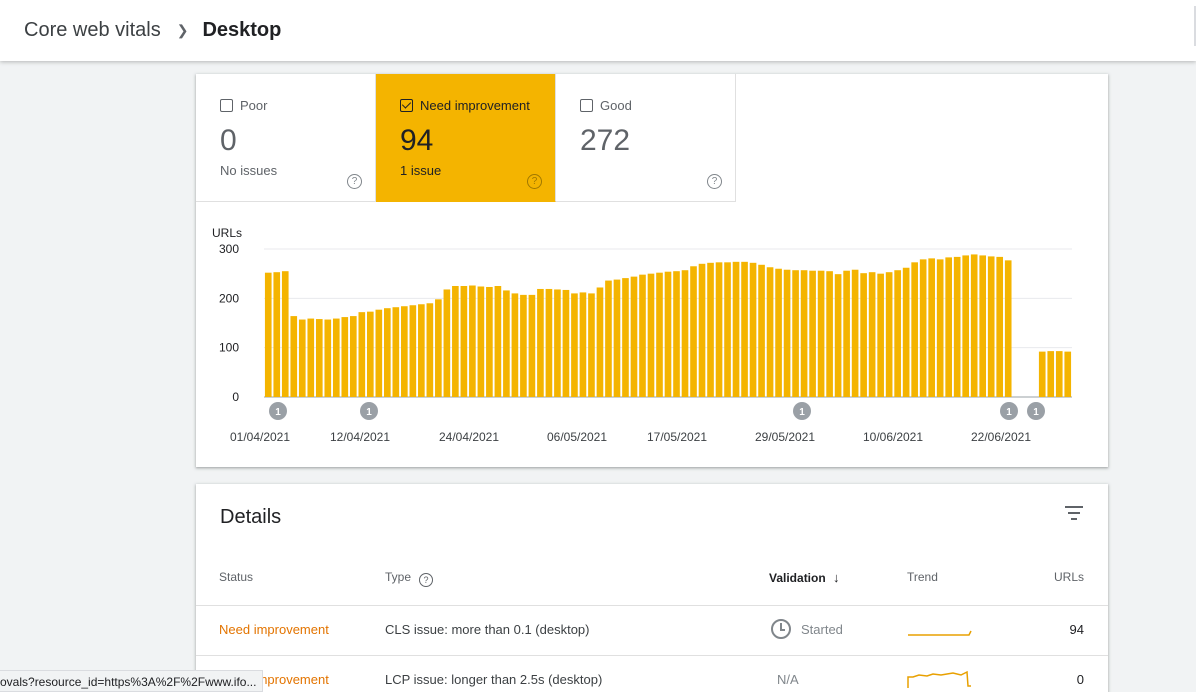 The height and width of the screenshot is (692, 1196). I want to click on column-header-status: Status, so click(236, 577).